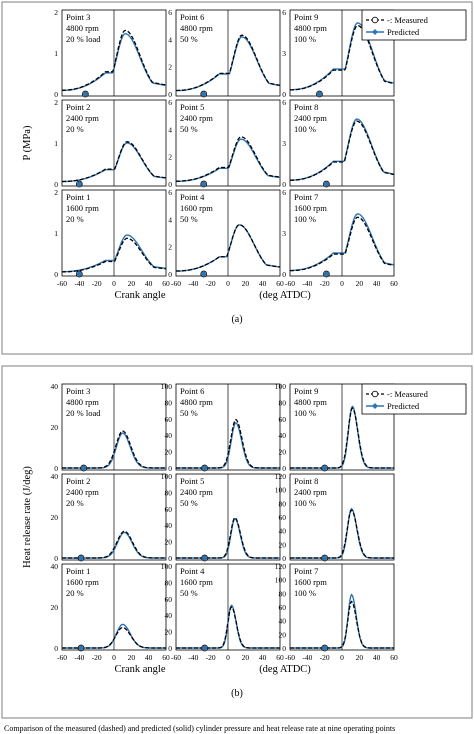 This screenshot has height=734, width=474. Describe the element at coordinates (83, 39) in the screenshot. I see `operating-point-label: 20 % load` at that location.